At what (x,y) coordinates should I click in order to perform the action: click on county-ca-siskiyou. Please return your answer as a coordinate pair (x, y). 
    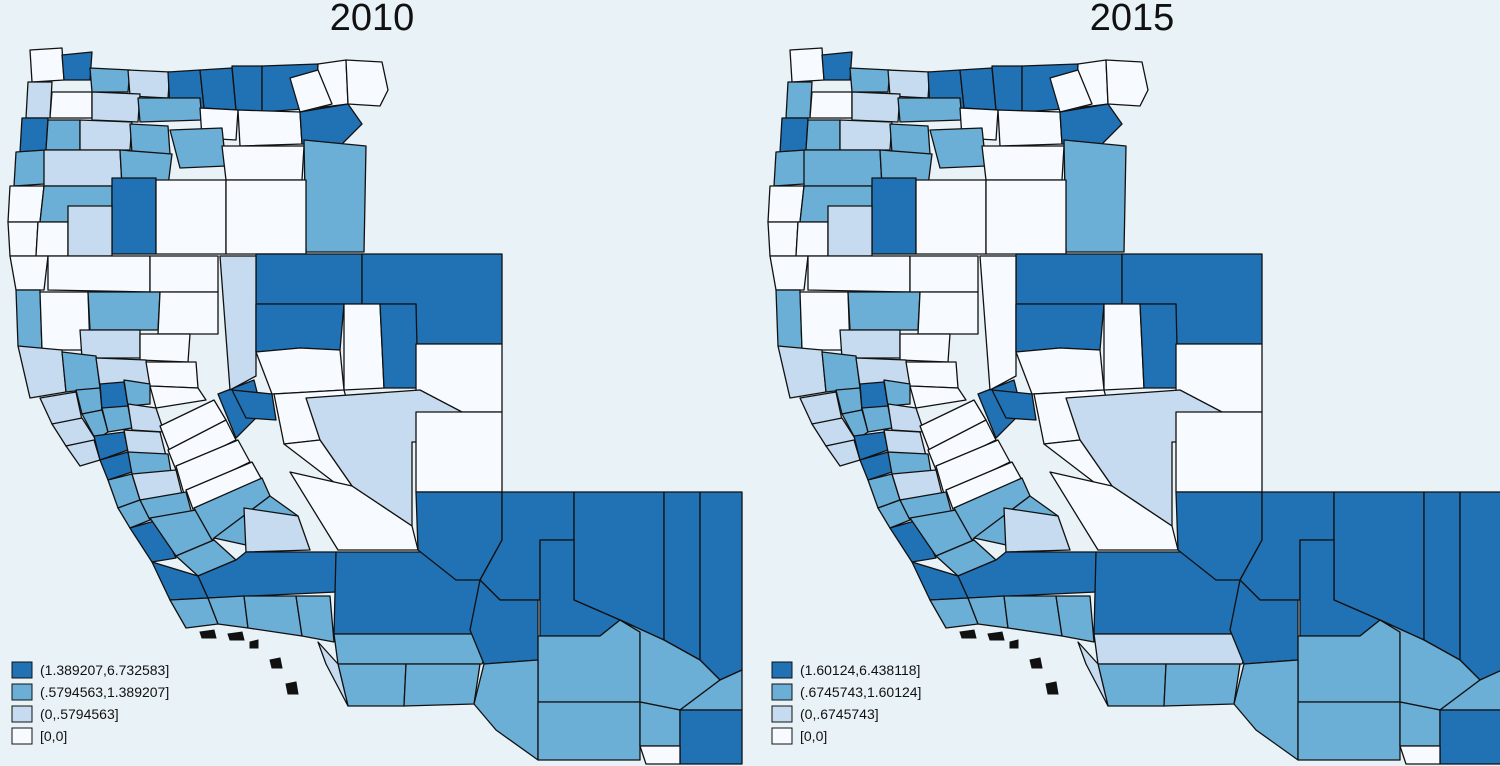
    Looking at the image, I should click on (859, 274).